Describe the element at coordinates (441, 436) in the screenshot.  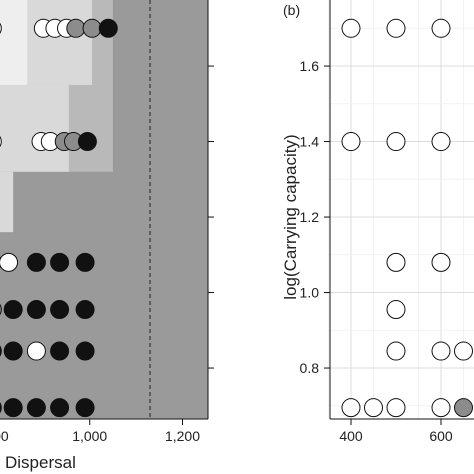
I see `x-tick-label-b-600: 600` at that location.